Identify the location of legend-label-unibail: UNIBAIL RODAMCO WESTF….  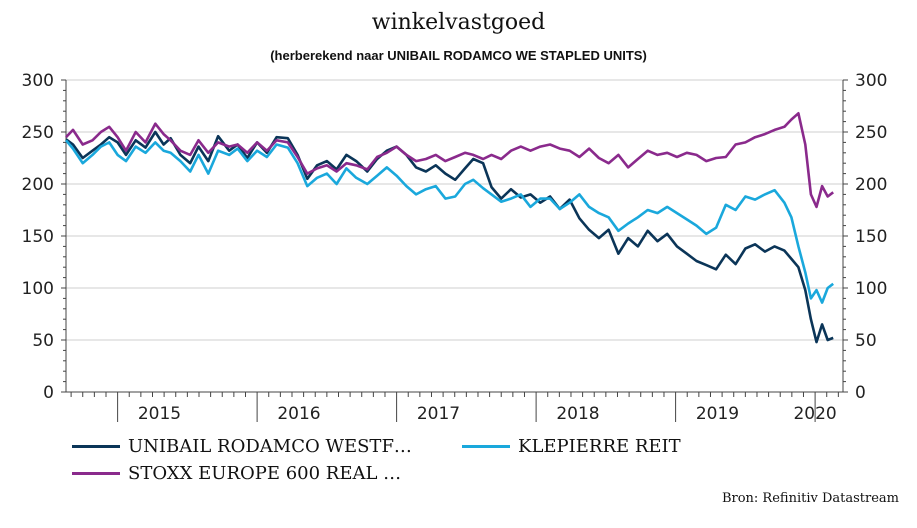
(270, 446).